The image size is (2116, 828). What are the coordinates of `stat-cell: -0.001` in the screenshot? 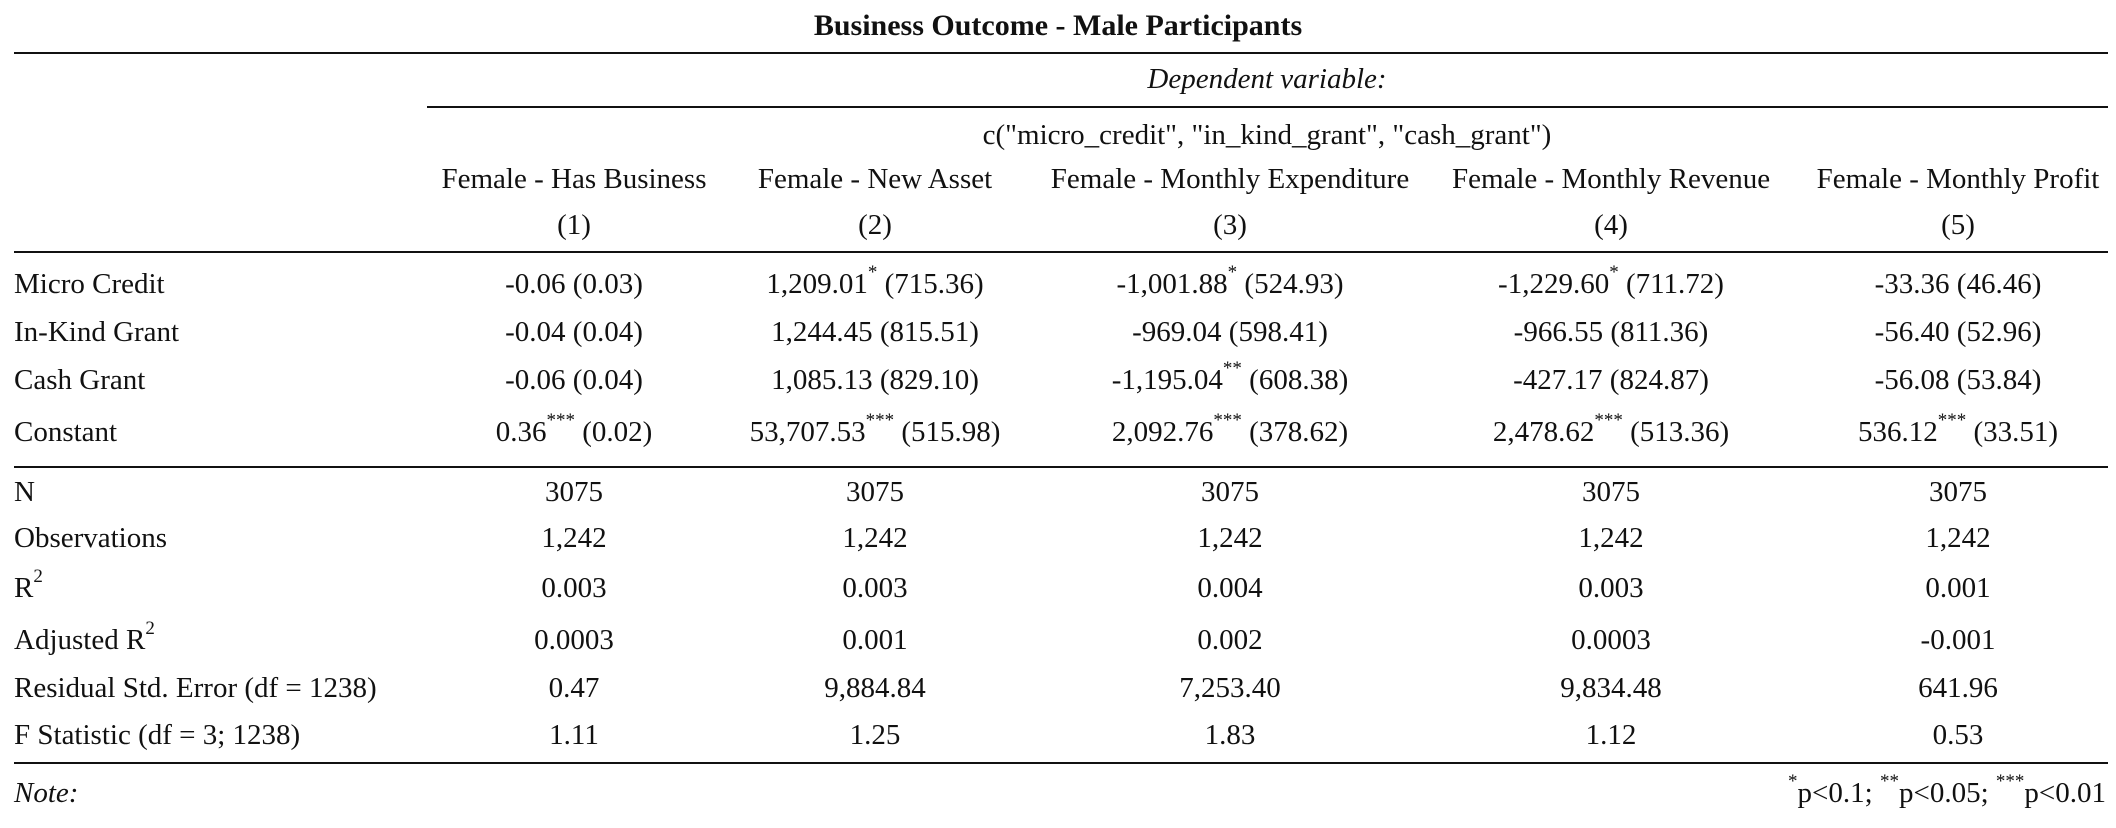 It's located at (1958, 640).